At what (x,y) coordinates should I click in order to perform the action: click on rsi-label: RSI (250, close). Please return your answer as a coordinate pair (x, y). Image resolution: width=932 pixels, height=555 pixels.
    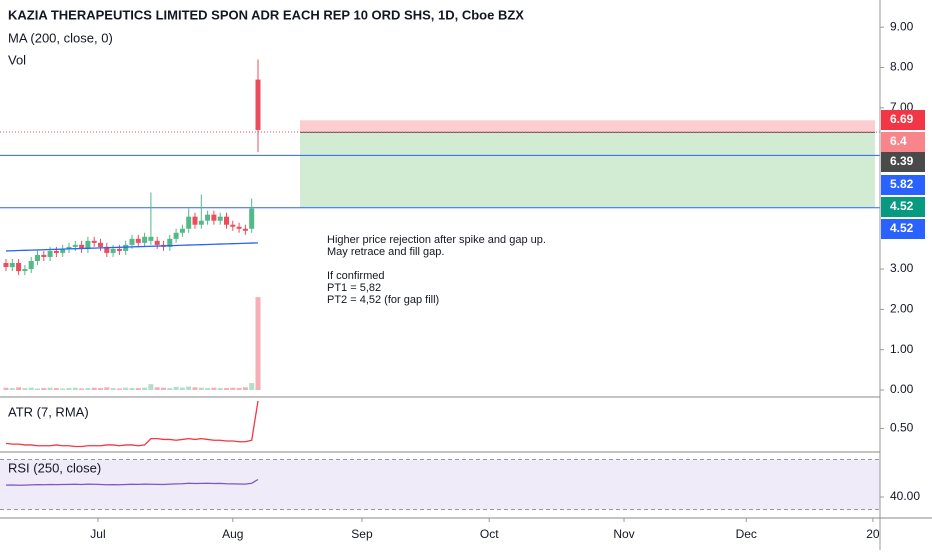
    Looking at the image, I should click on (54, 467).